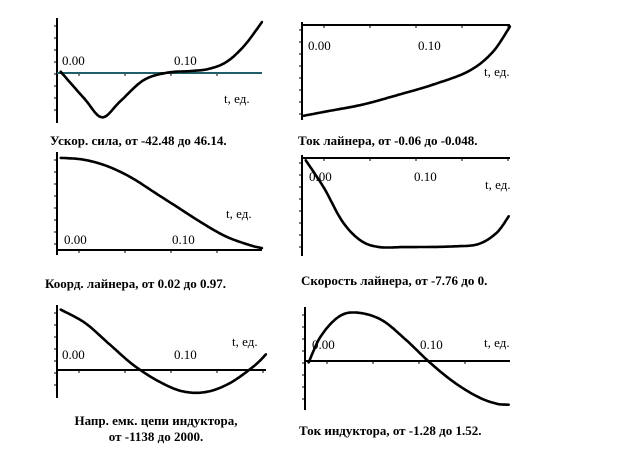 The width and height of the screenshot is (640, 450). I want to click on chart-1-caption: Ускор. сила, от -42.48 до 46.14., so click(138, 140).